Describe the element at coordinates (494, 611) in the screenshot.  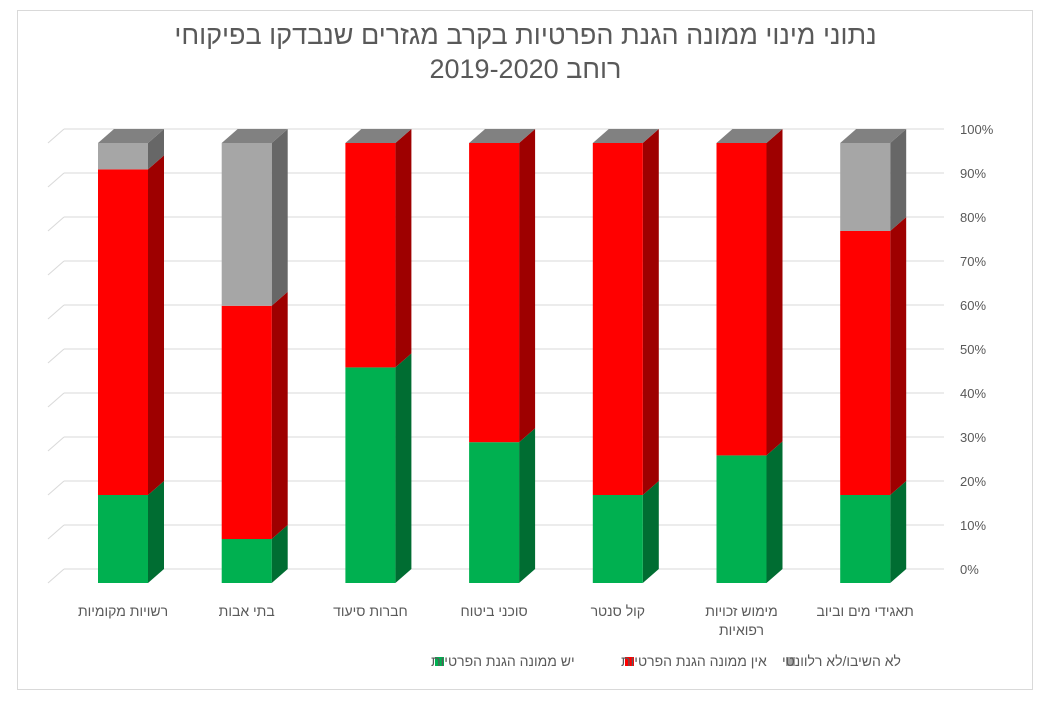
I see `x-category-label: סוכני ביטוח` at that location.